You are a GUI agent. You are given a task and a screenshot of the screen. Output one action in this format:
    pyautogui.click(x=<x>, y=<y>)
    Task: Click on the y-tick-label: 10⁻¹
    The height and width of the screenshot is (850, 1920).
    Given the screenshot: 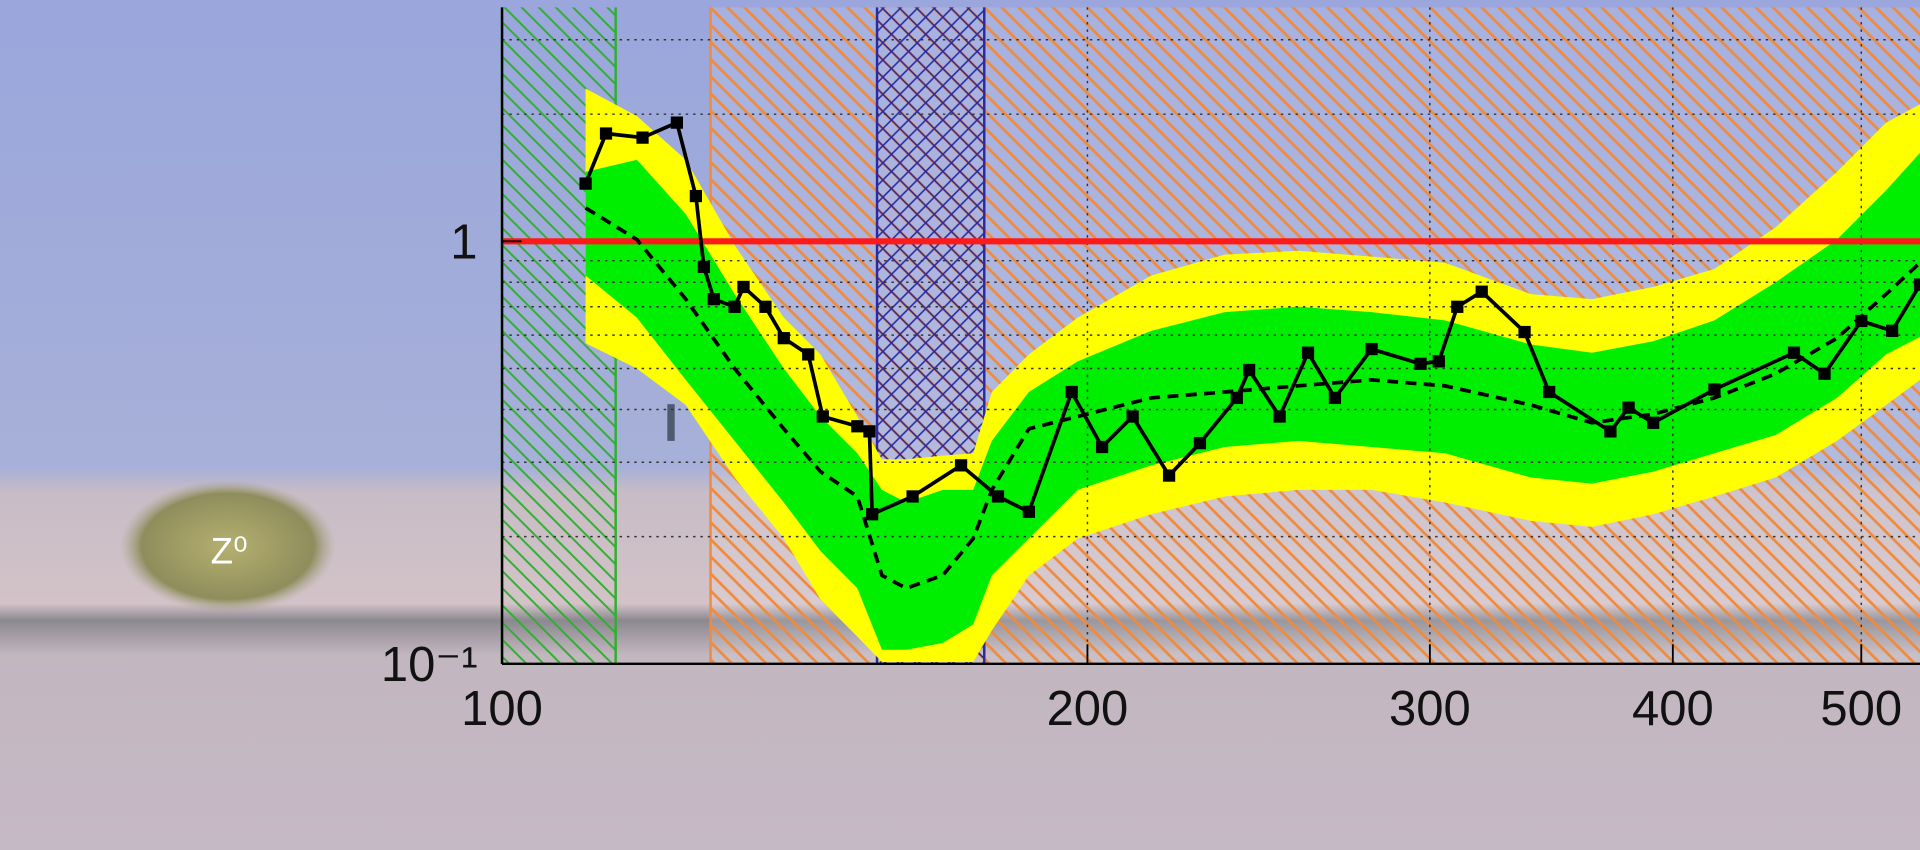 What is the action you would take?
    pyautogui.click(x=429, y=665)
    